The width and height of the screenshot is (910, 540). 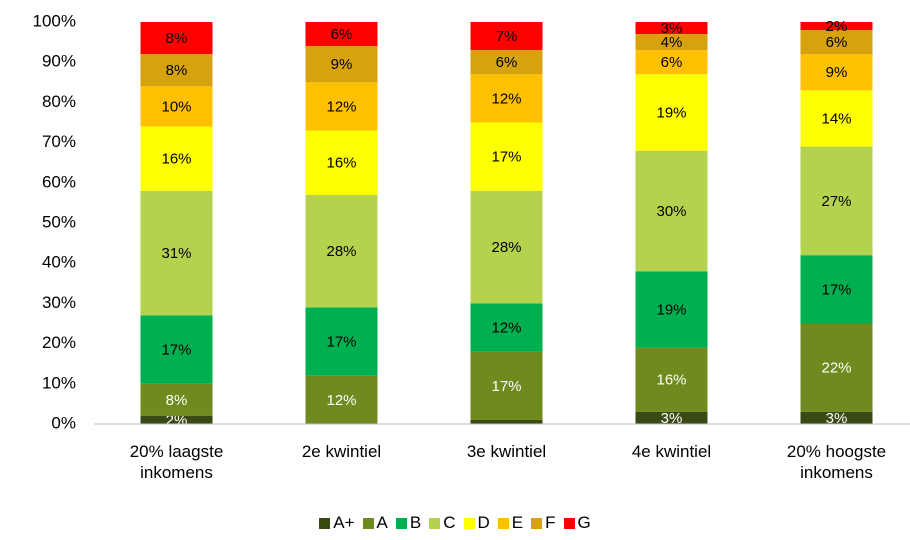 What do you see at coordinates (54, 20) in the screenshot?
I see `y-tick-label: 100%` at bounding box center [54, 20].